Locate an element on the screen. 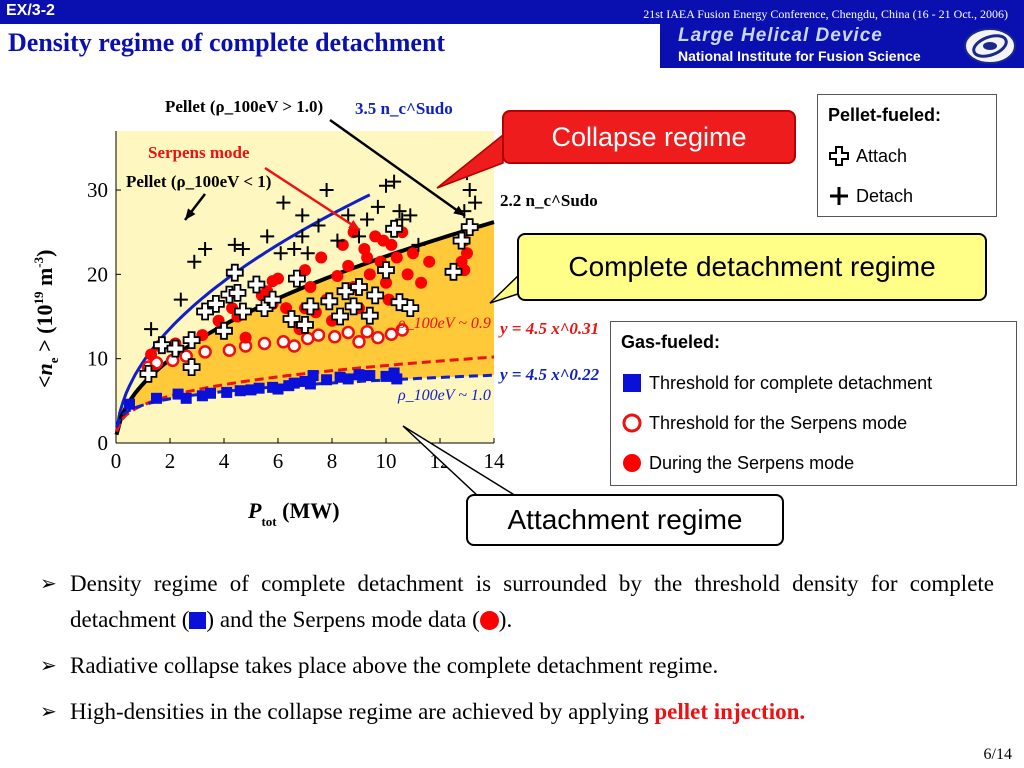 The height and width of the screenshot is (768, 1024). pellet-lt-label: Pellet (ρ_100eV < 1) is located at coordinates (198, 181).